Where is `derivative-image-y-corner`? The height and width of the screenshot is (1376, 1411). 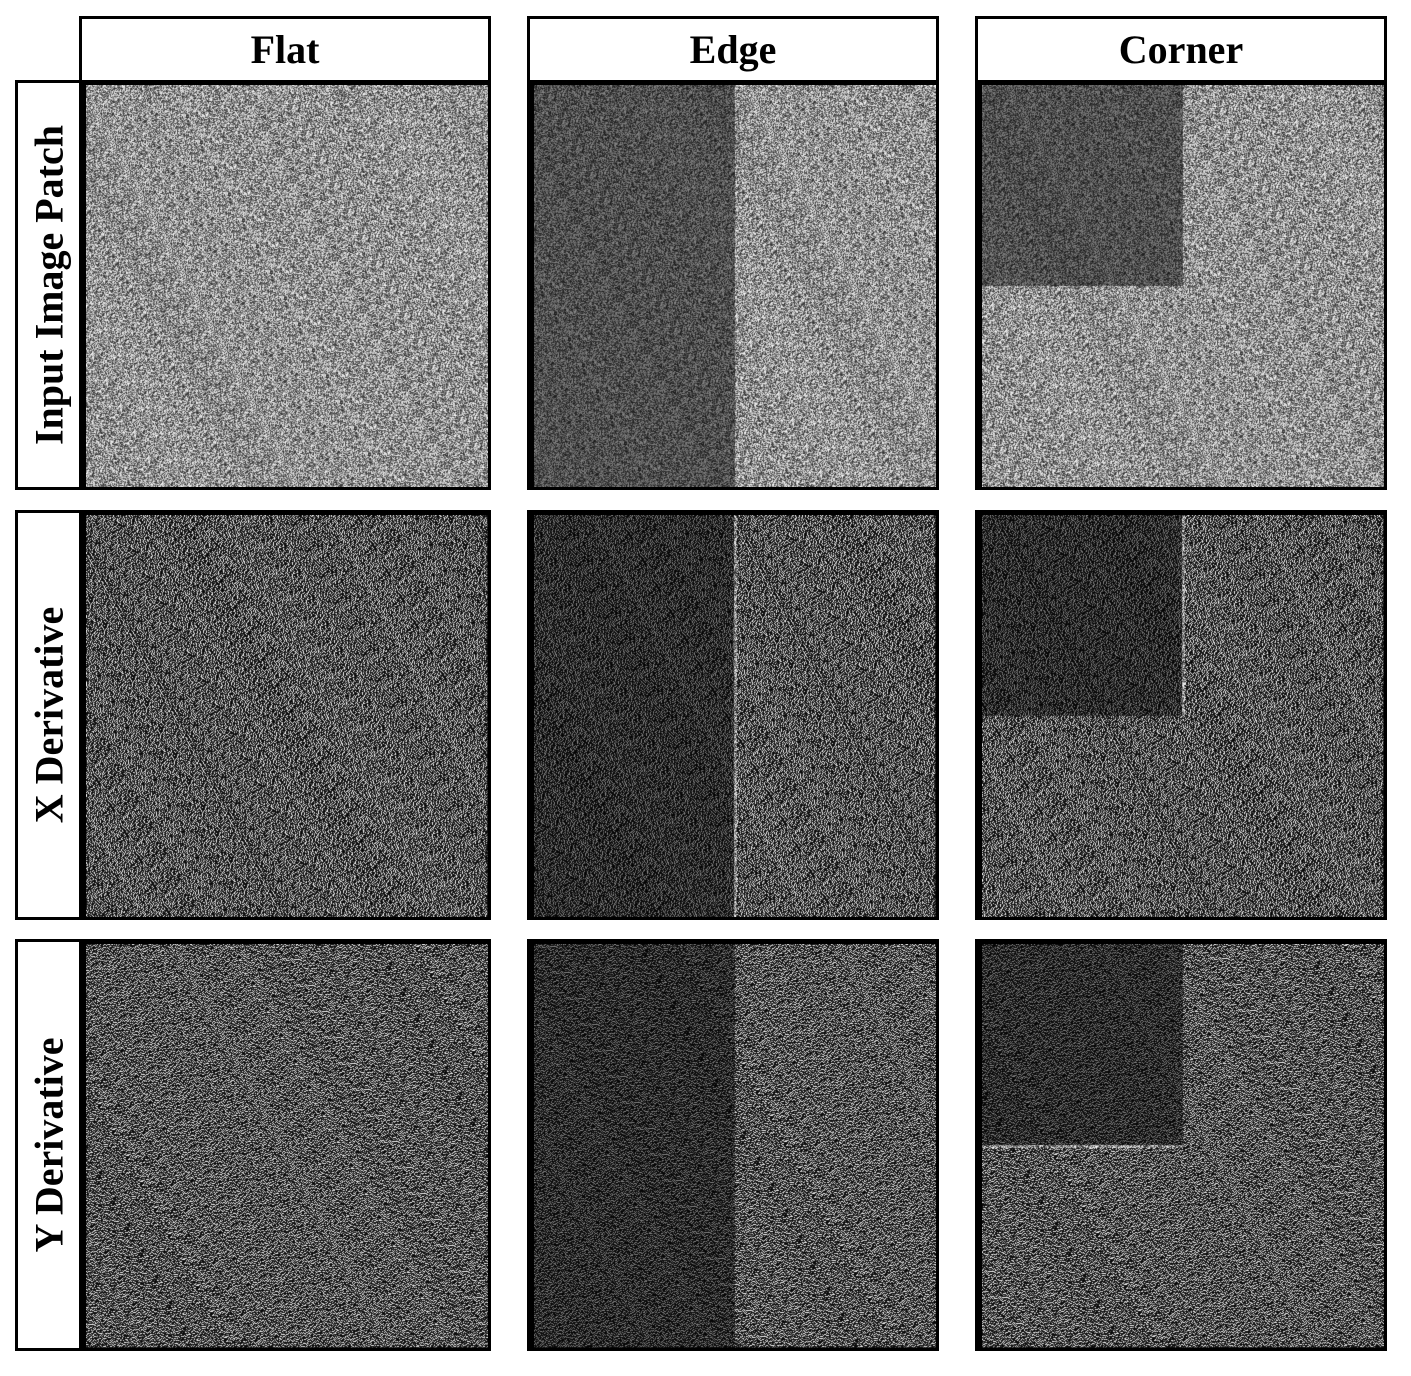
derivative-image-y-corner is located at coordinates (1183, 1146).